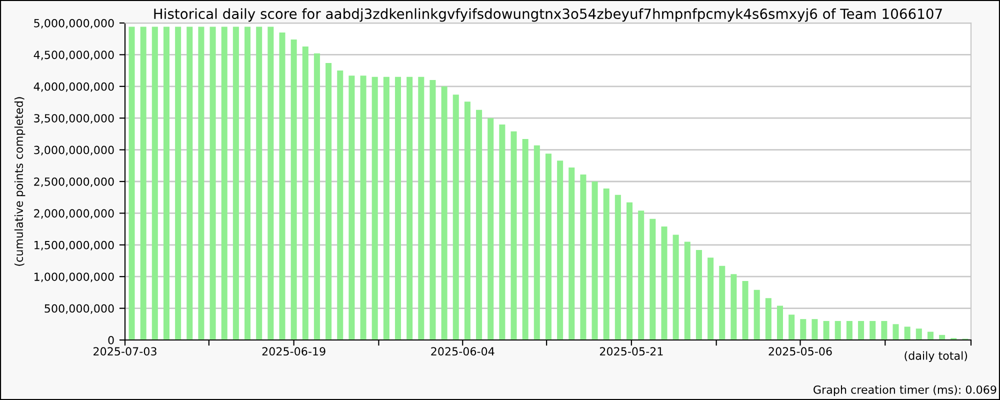 The height and width of the screenshot is (400, 1000). I want to click on y-tick-label: 4,500,000,000, so click(74, 55).